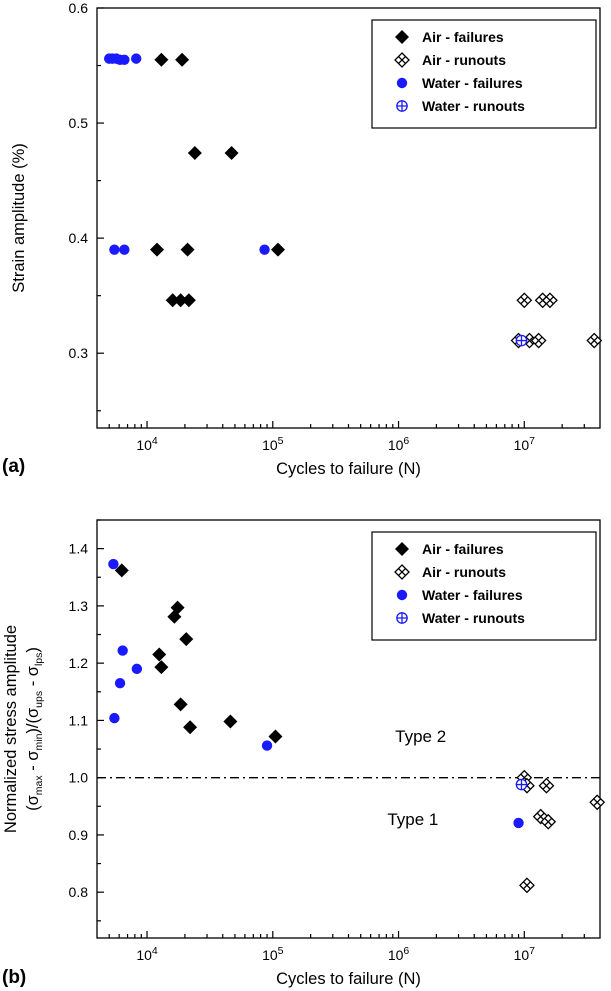 This screenshot has width=611, height=991. What do you see at coordinates (79, 778) in the screenshot?
I see `y-tick-label: 1.0` at bounding box center [79, 778].